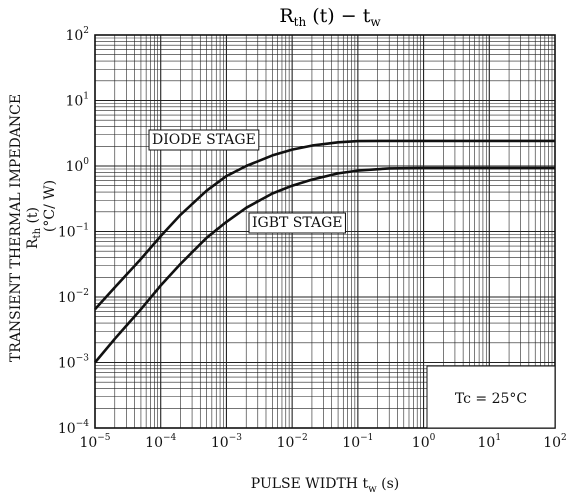 This screenshot has width=567, height=495. I want to click on title-main: R, so click(286, 16).